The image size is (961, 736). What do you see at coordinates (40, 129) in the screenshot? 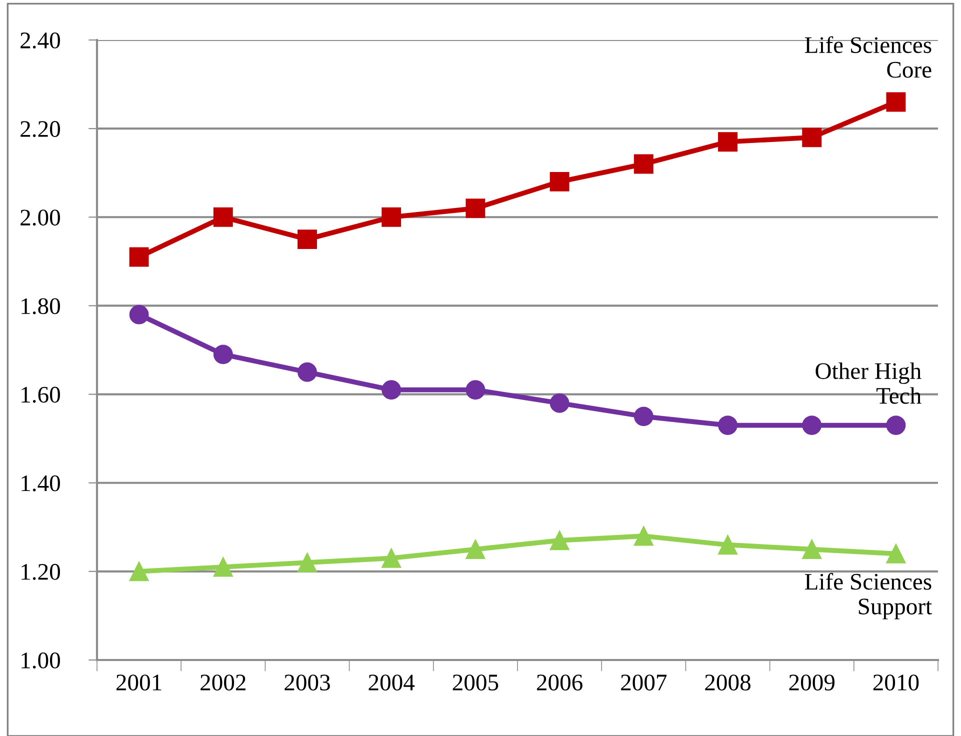
I see `y-tick-label: 2.20` at bounding box center [40, 129].